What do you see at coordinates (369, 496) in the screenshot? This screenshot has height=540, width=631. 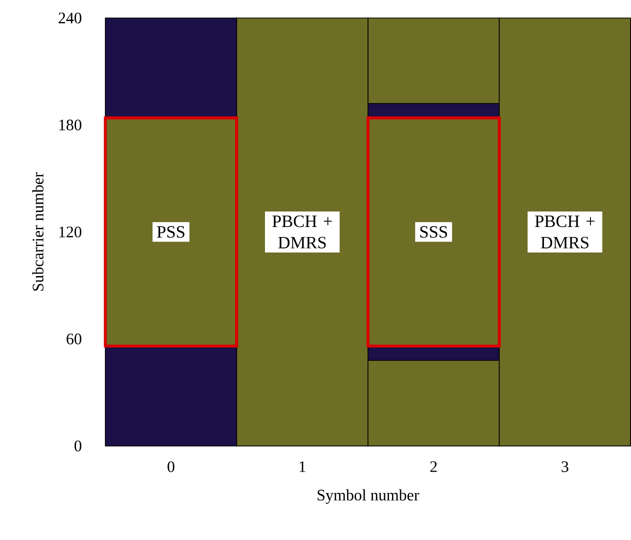 I see `x-axis-title: Symbol number` at bounding box center [369, 496].